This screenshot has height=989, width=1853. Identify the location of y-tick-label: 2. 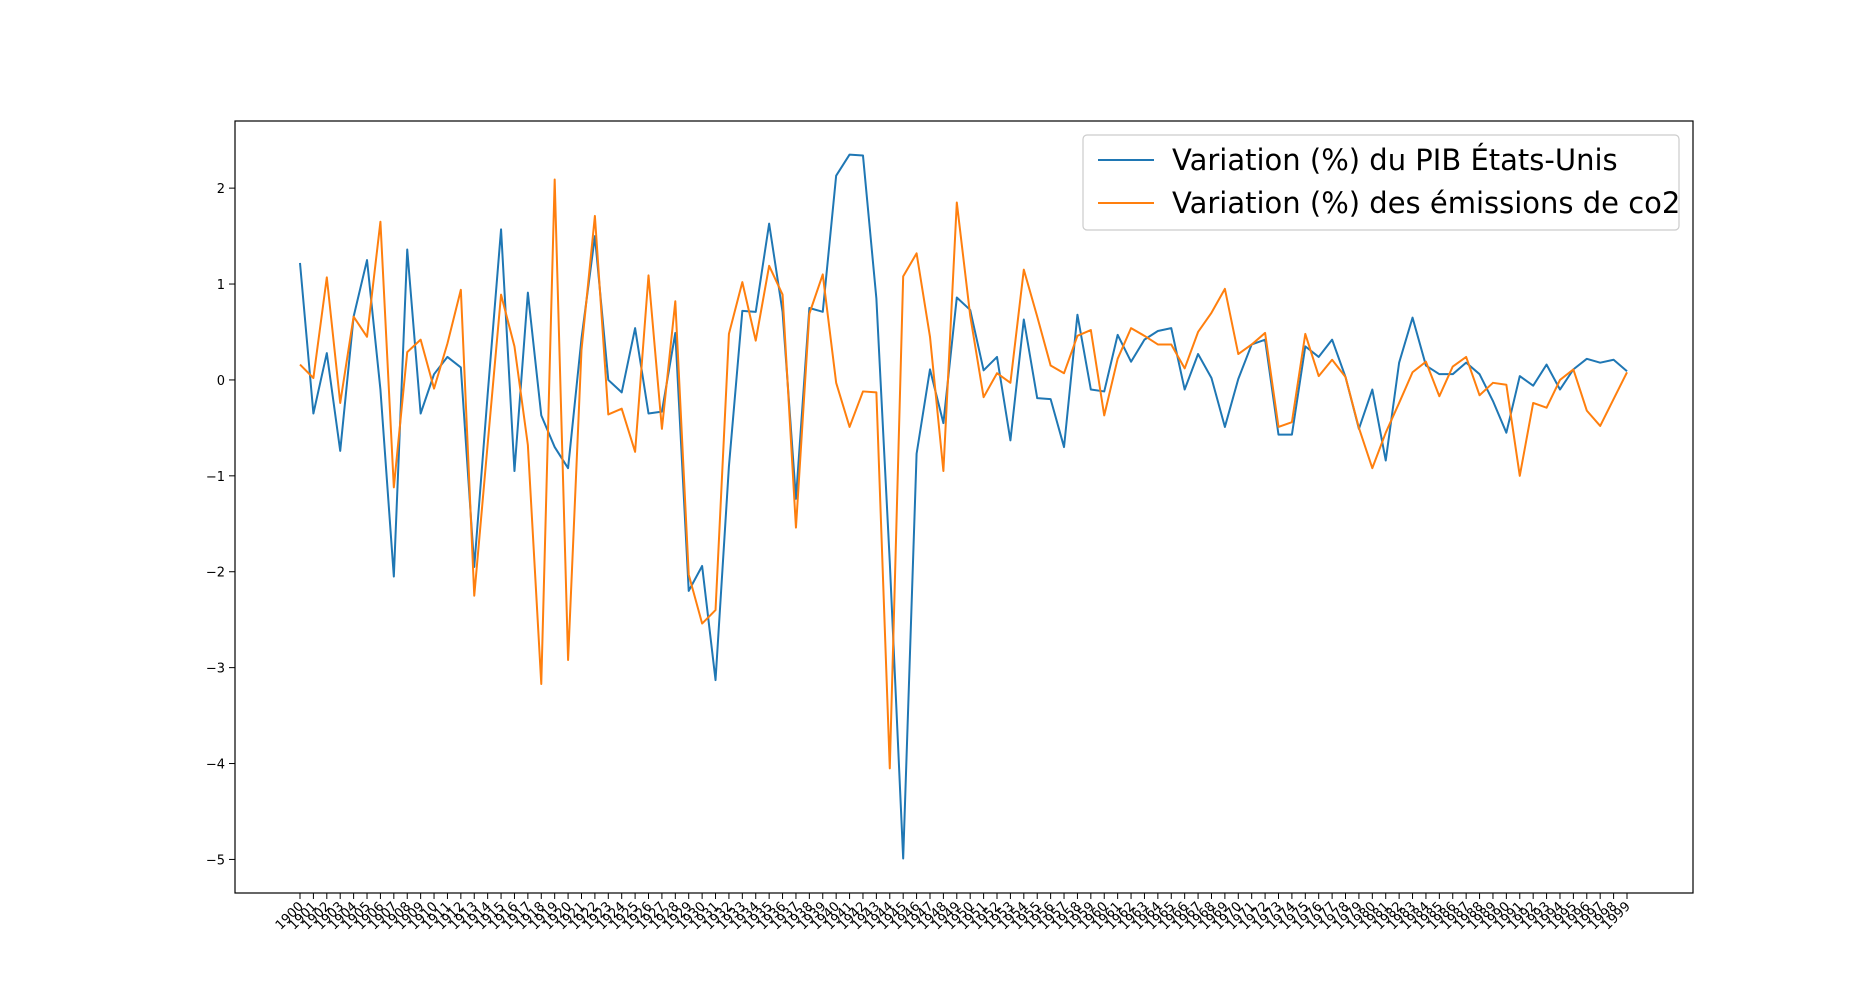
(221, 189).